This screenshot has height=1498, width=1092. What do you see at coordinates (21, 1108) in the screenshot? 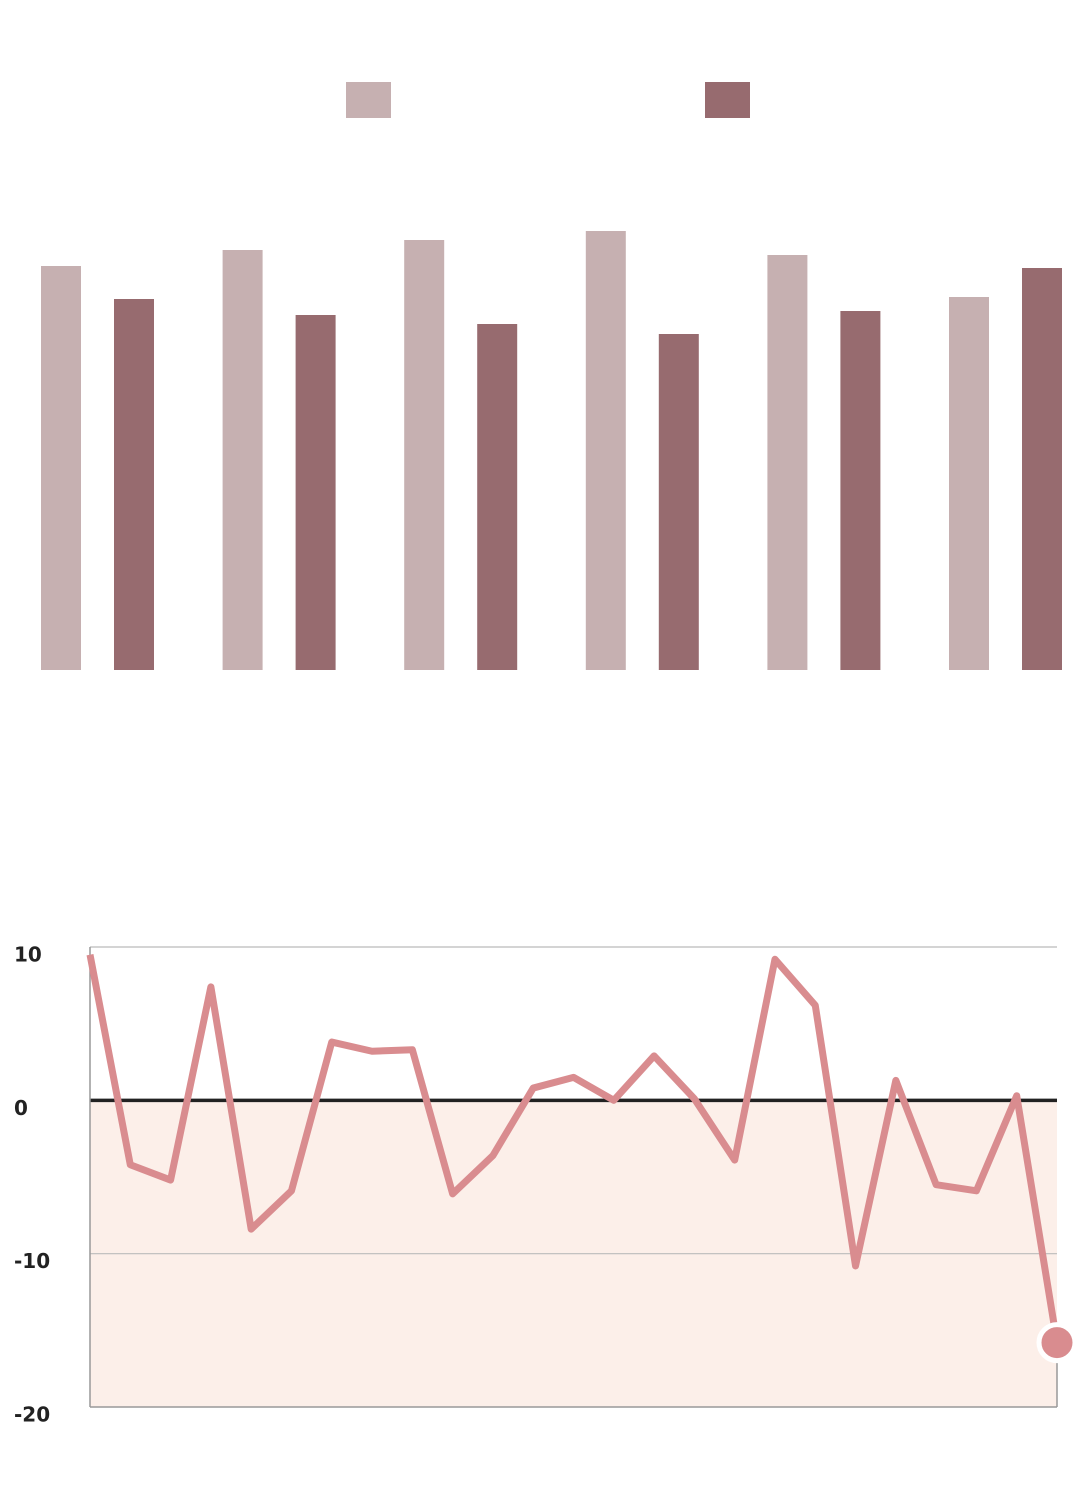
I see `y-tick-label: 0` at bounding box center [21, 1108].